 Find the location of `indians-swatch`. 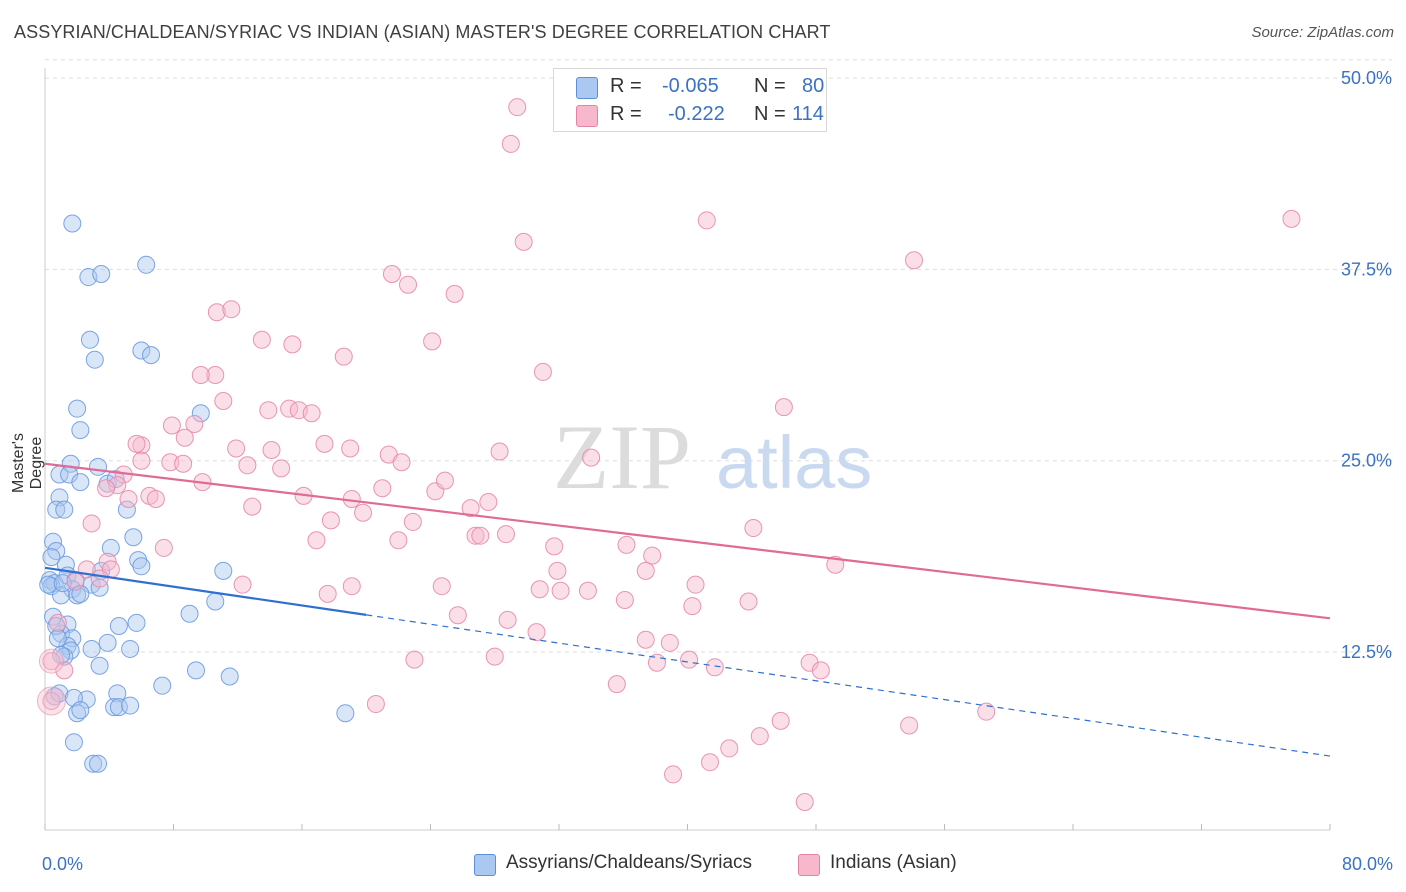

indians-swatch is located at coordinates (587, 116).